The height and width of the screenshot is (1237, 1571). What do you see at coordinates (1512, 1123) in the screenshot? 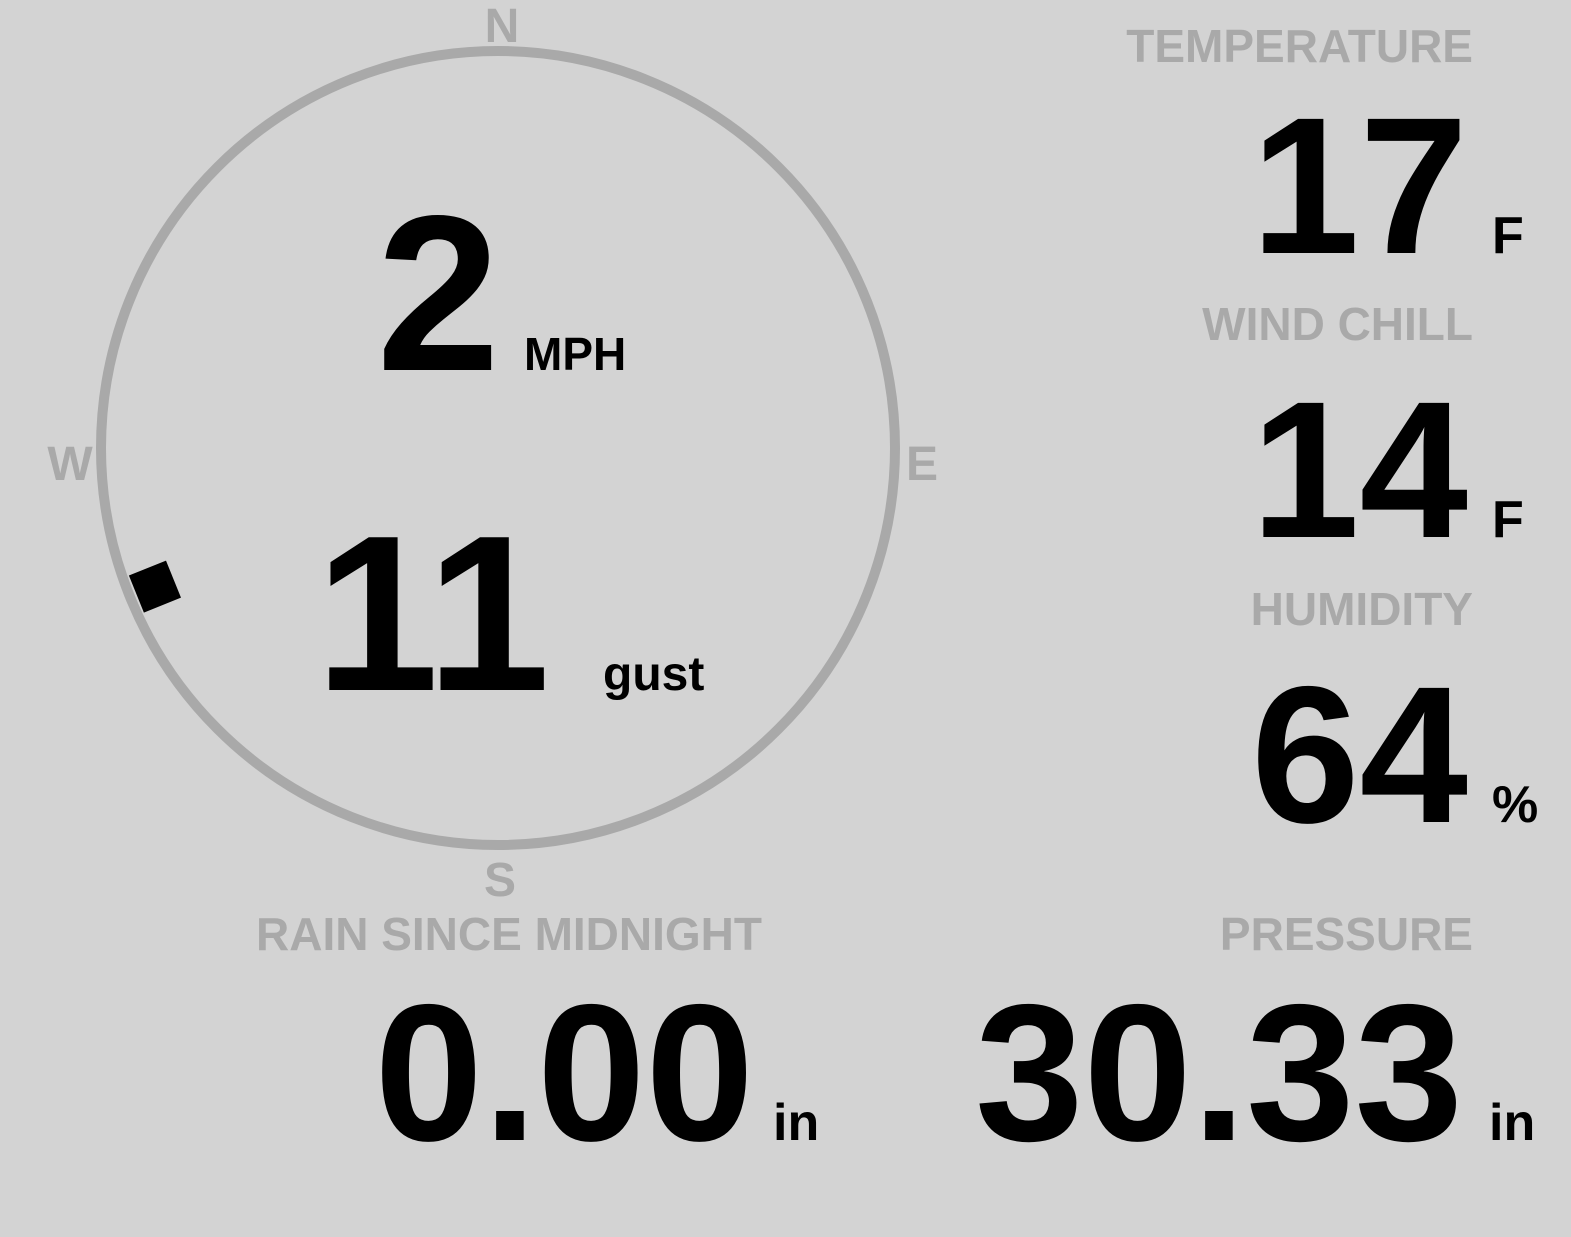
I see `pressure-unit: in` at bounding box center [1512, 1123].